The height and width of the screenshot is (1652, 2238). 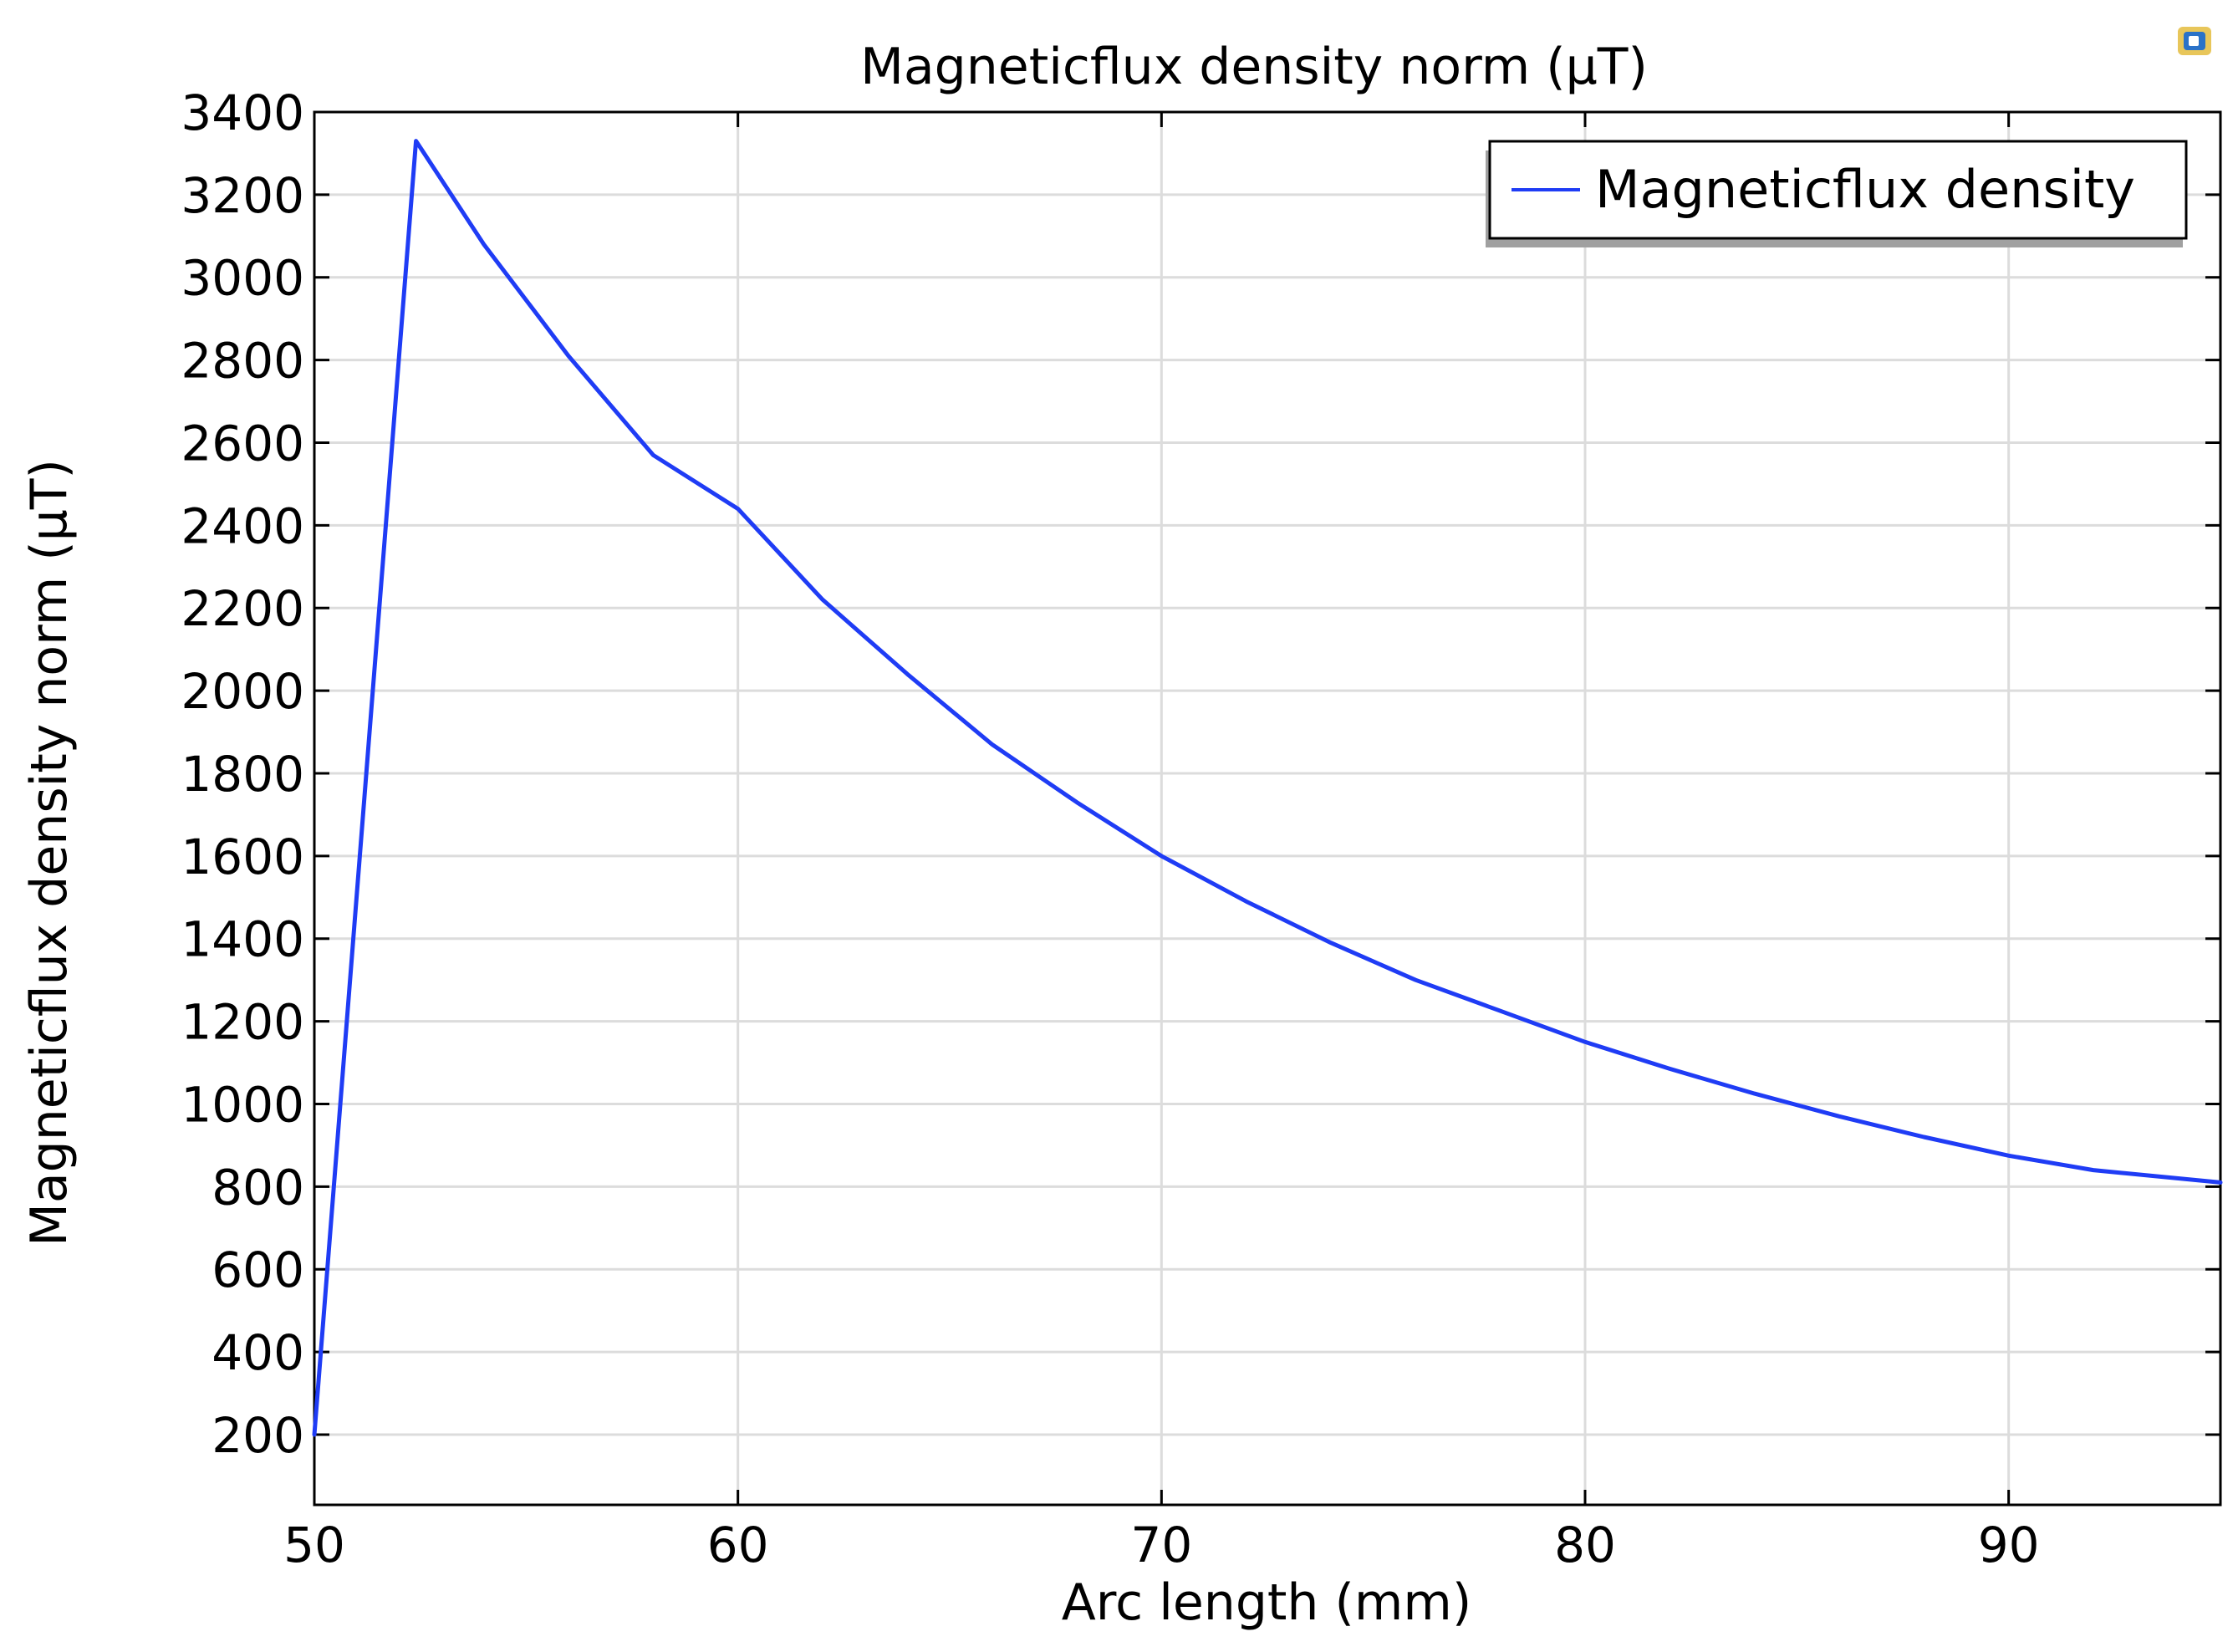 What do you see at coordinates (1254, 67) in the screenshot?
I see `chart-title: Magneticflux density norm (µT)` at bounding box center [1254, 67].